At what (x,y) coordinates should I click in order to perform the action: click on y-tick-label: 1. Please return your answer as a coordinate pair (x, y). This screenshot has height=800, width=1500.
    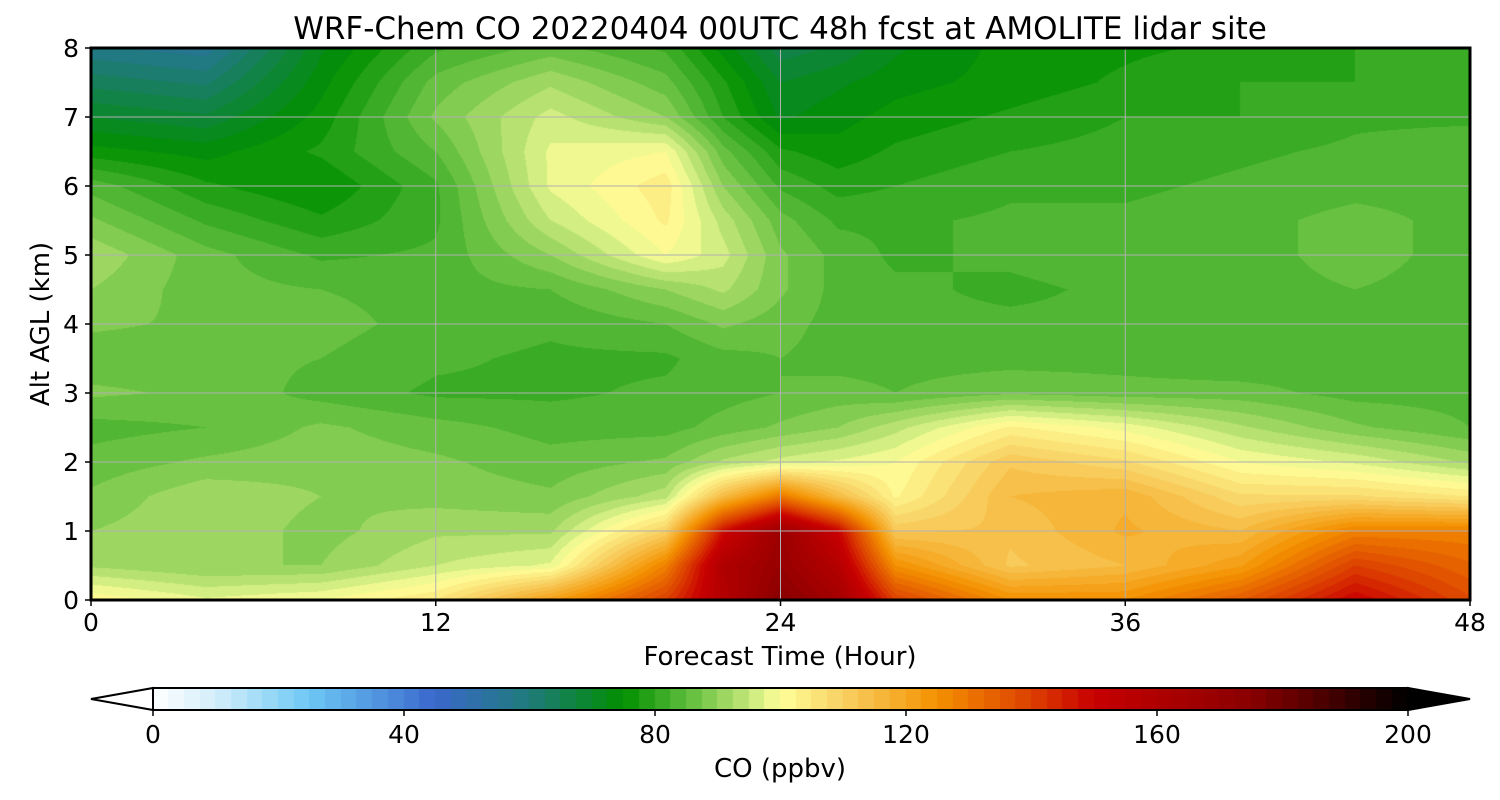
    Looking at the image, I should click on (71, 531).